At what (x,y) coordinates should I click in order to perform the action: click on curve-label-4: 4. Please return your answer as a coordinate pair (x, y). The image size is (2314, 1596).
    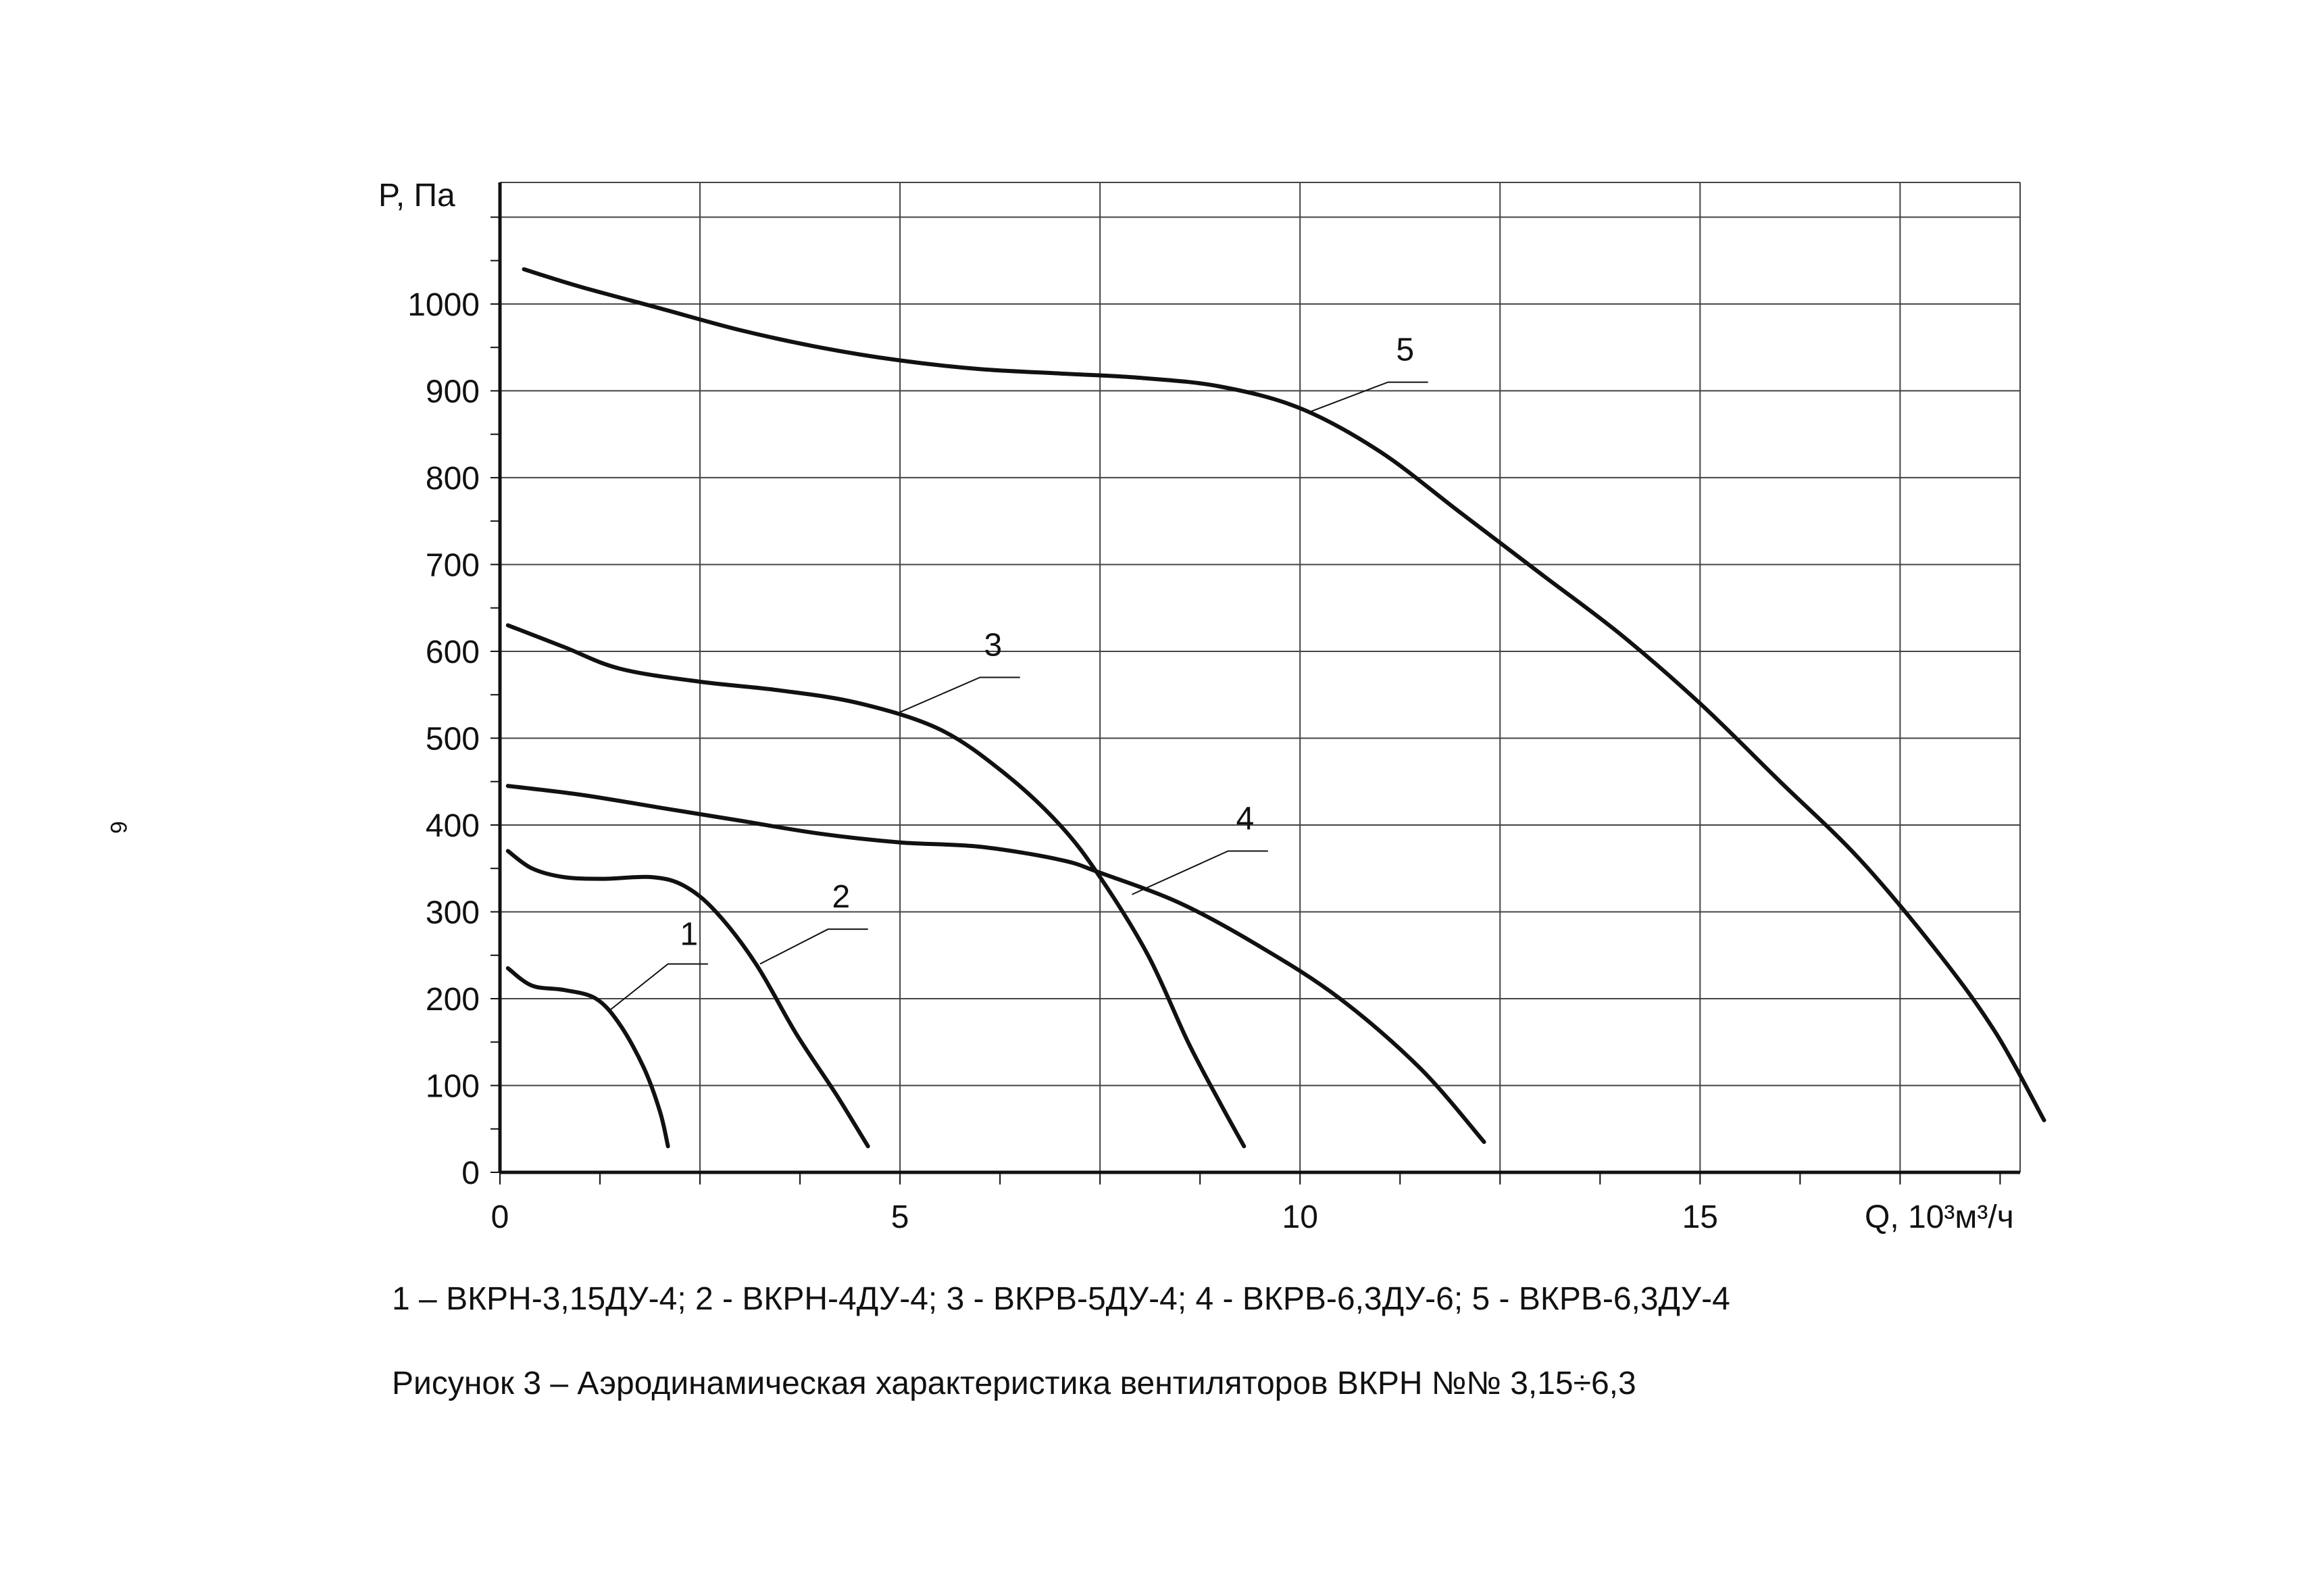
    Looking at the image, I should click on (1245, 819).